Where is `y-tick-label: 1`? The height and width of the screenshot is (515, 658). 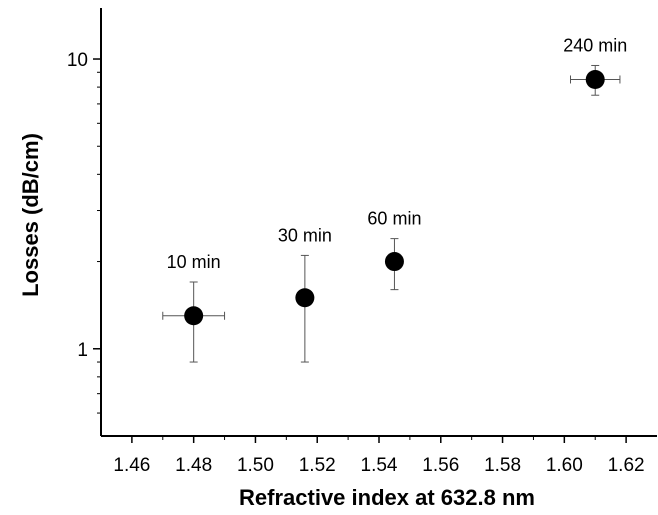
y-tick-label: 1 is located at coordinates (82, 350).